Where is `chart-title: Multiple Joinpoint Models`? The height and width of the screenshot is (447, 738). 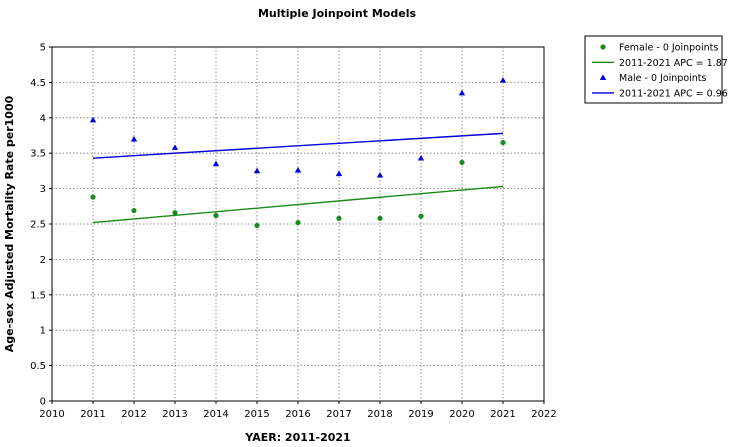 chart-title: Multiple Joinpoint Models is located at coordinates (337, 13).